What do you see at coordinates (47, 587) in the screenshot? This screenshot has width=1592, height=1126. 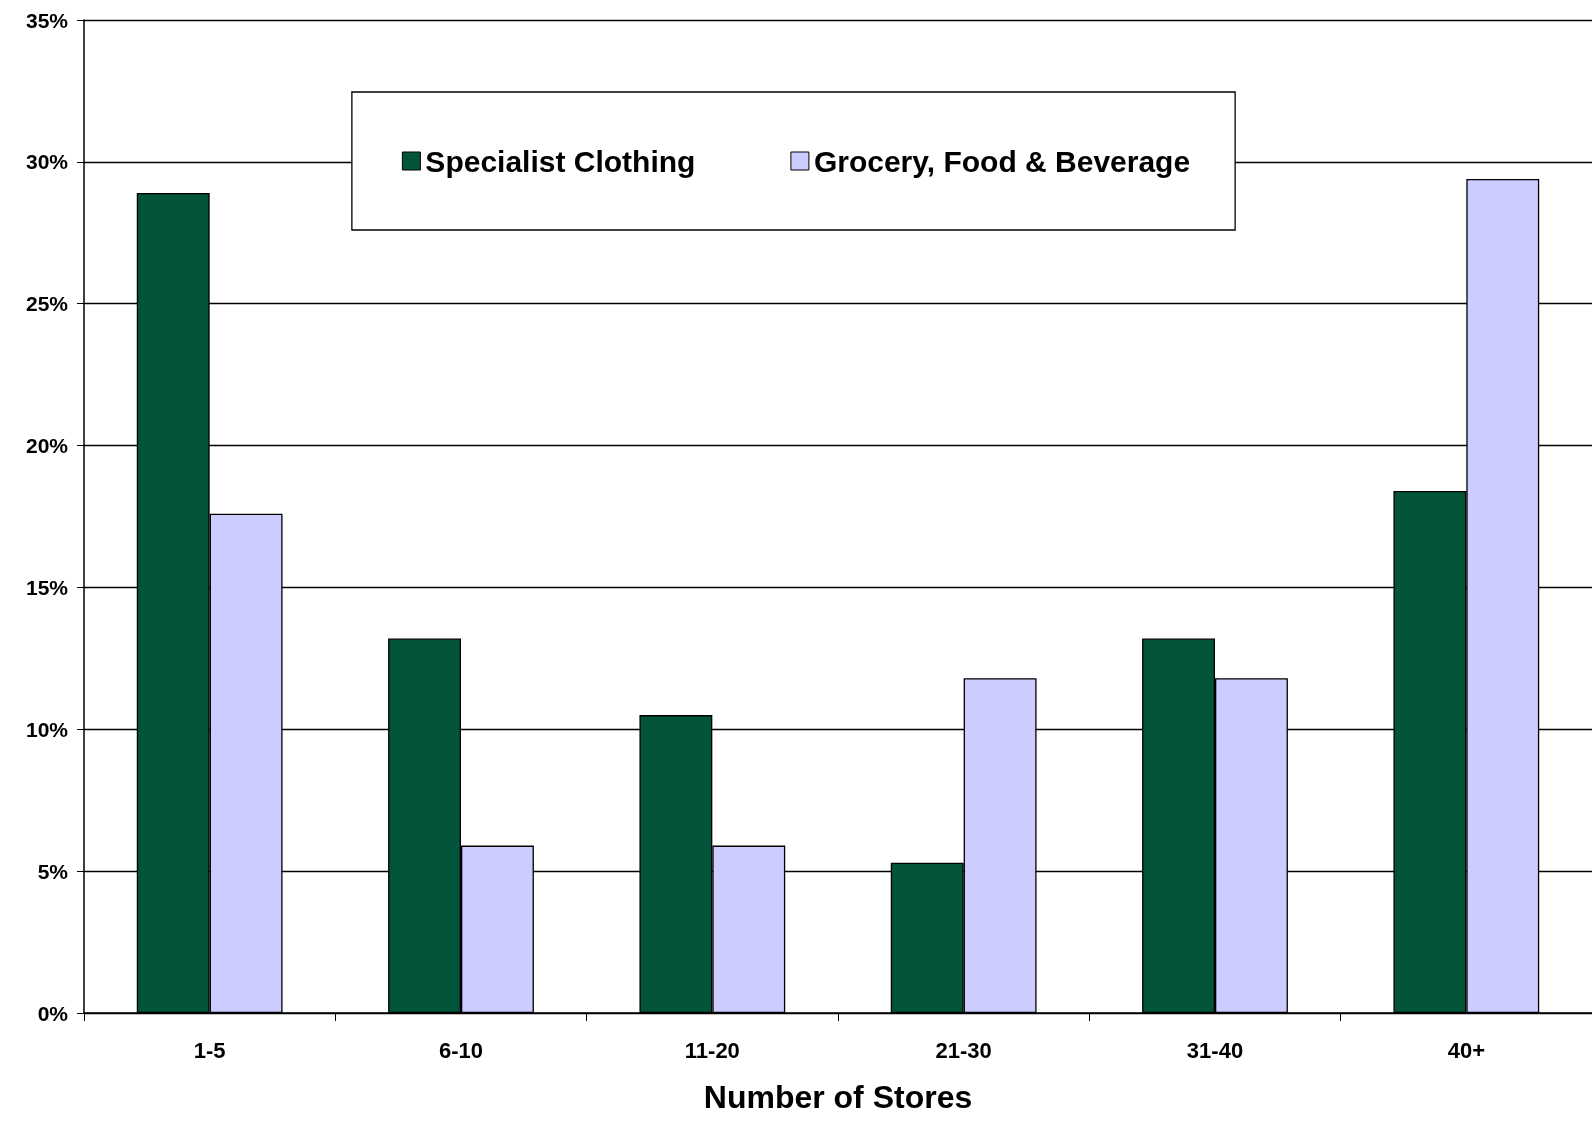 I see `y-tick-label: 15%` at bounding box center [47, 587].